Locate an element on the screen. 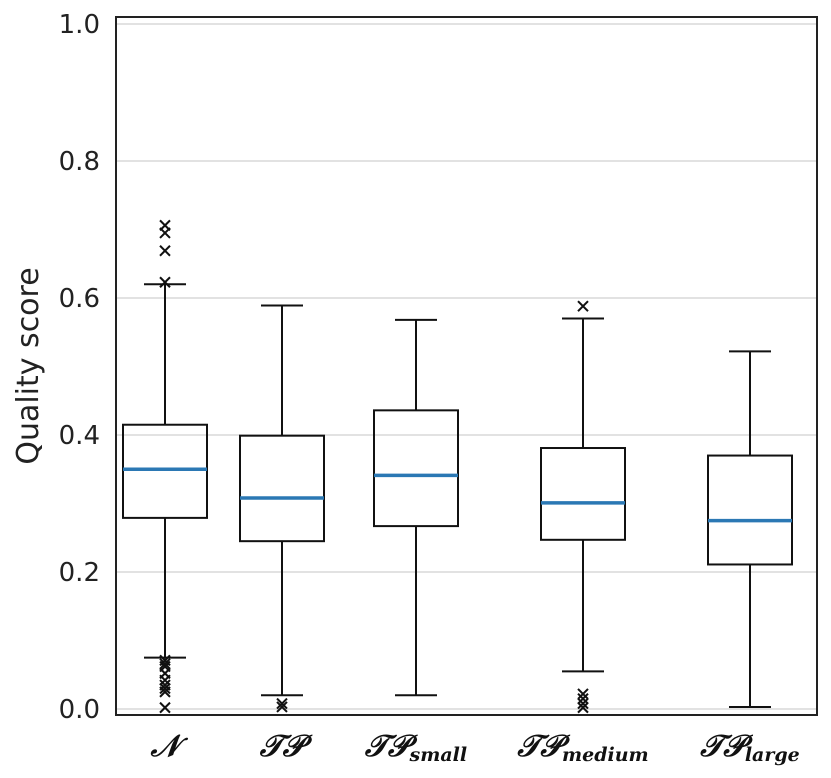 This screenshot has height=778, width=831. y-tick-label: 0.8 is located at coordinates (79, 162).